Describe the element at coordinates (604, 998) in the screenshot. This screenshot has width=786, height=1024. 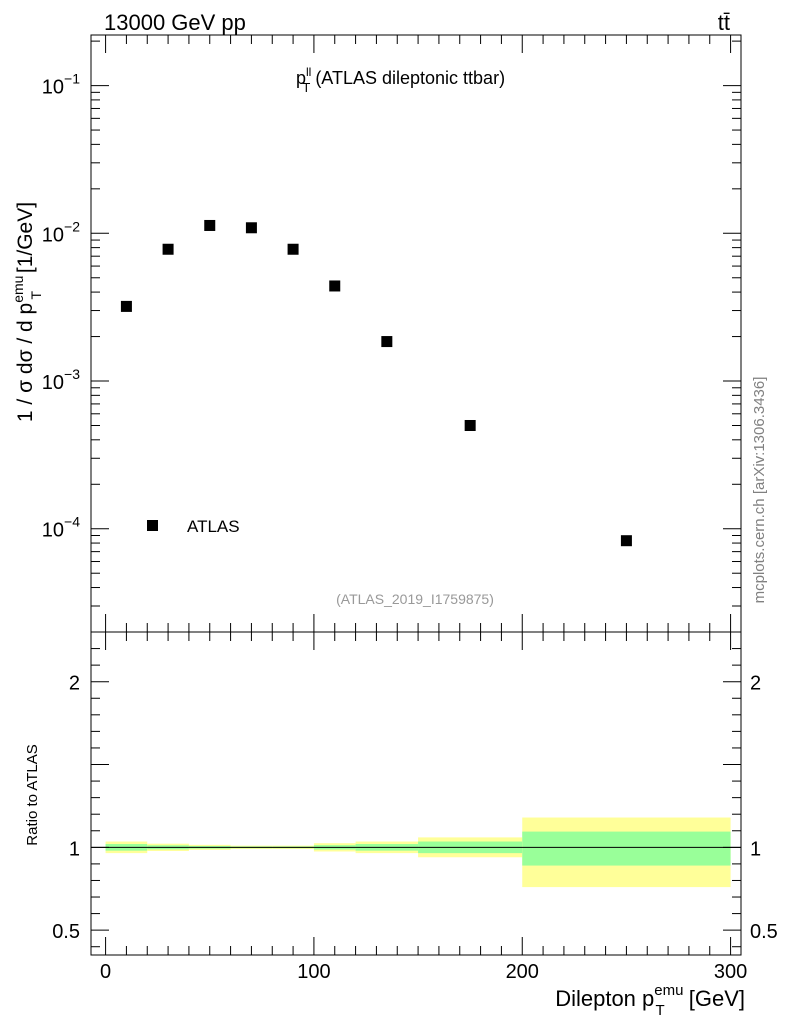
I see `xlabel-main: Dilepton p` at that location.